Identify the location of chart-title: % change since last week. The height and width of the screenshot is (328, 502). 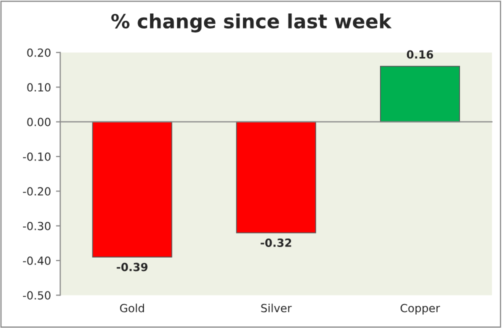
(251, 22).